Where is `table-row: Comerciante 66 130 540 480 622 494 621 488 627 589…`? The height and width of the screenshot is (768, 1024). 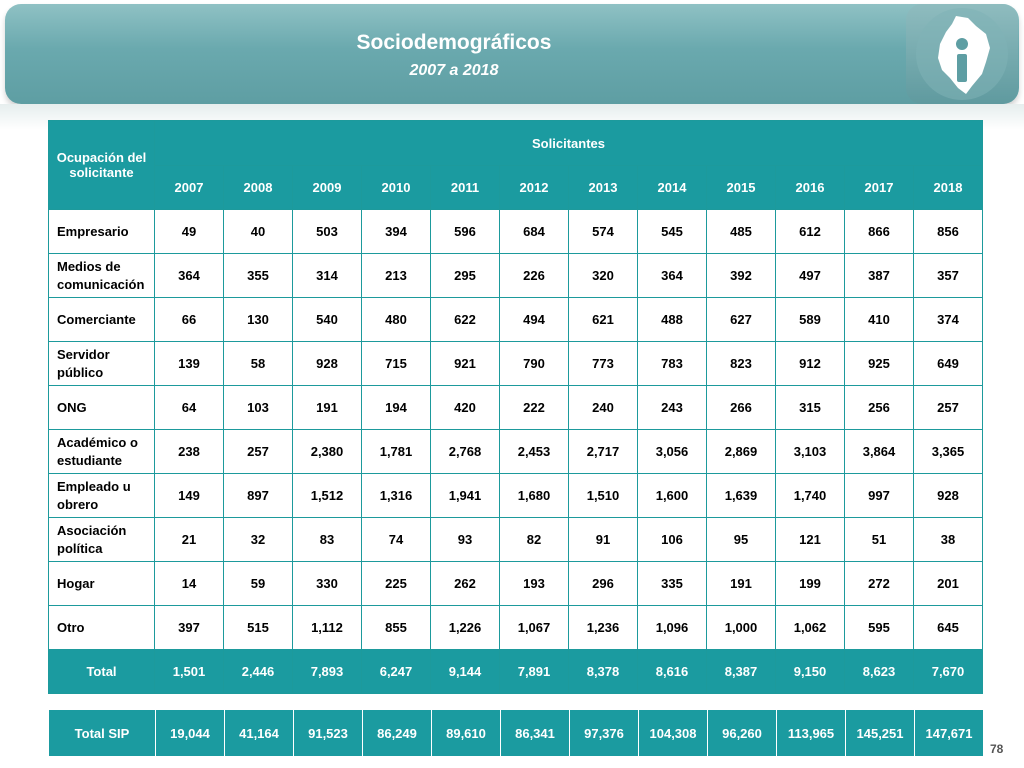 table-row: Comerciante 66 130 540 480 622 494 621 488 627 589… is located at coordinates (515, 319).